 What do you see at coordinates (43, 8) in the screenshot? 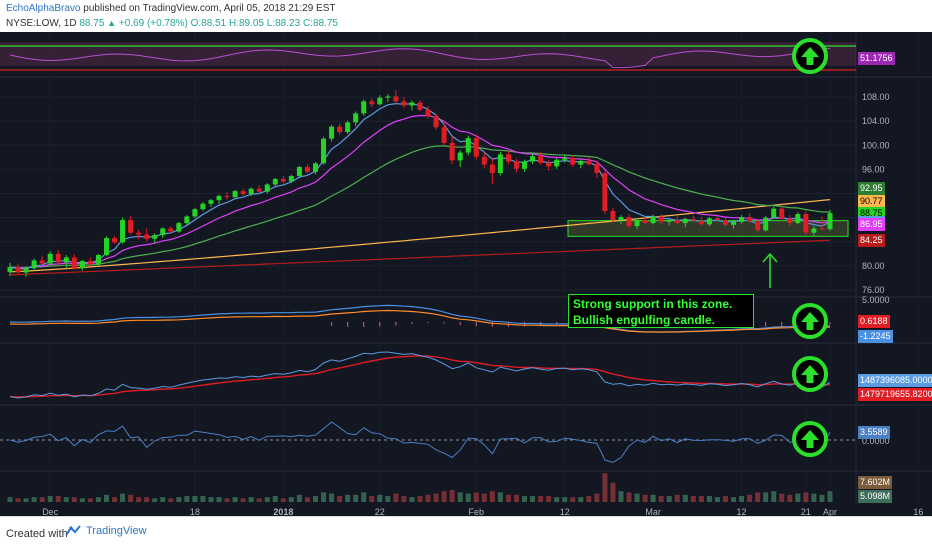
I see `author-link: EchoAlphaBravo` at bounding box center [43, 8].